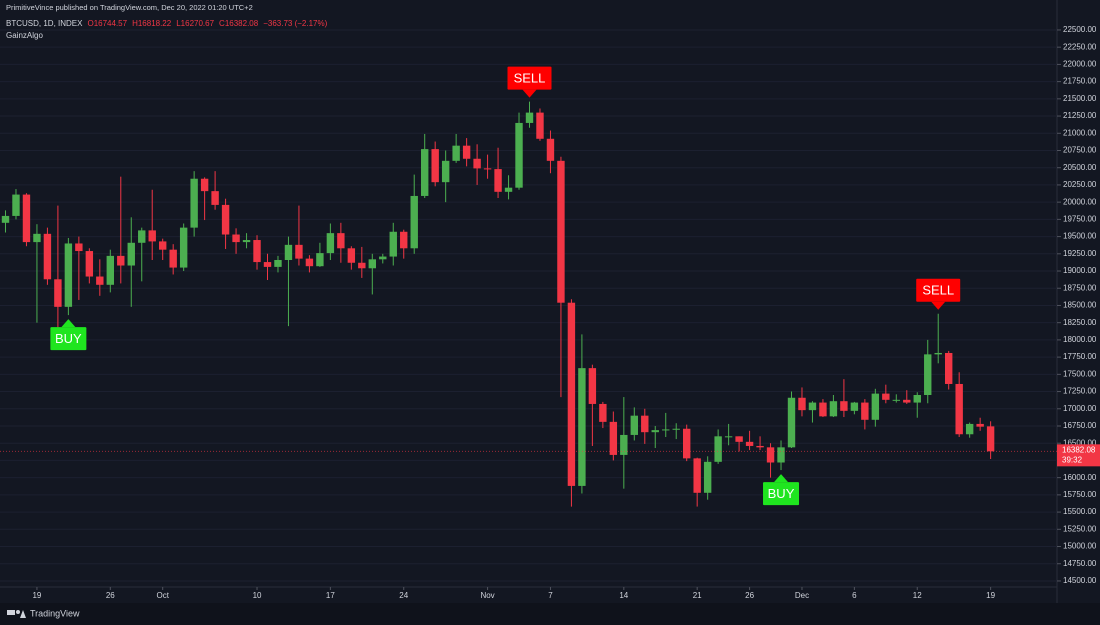  What do you see at coordinates (854, 595) in the screenshot?
I see `x-tick-label: 6` at bounding box center [854, 595].